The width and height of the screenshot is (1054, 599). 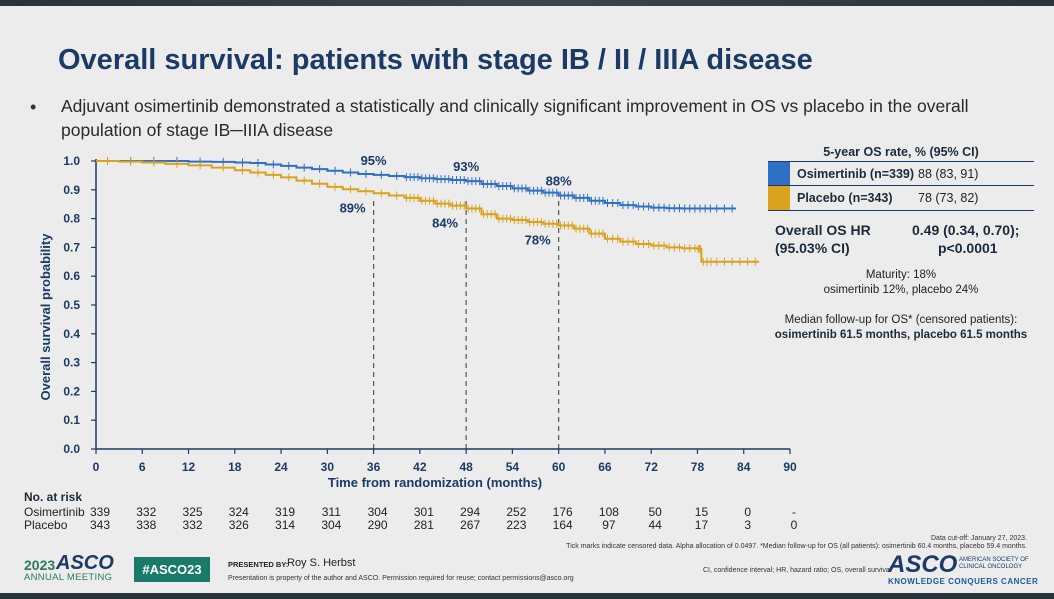 What do you see at coordinates (71, 334) in the screenshot?
I see `y-tick-label: 0.4` at bounding box center [71, 334].